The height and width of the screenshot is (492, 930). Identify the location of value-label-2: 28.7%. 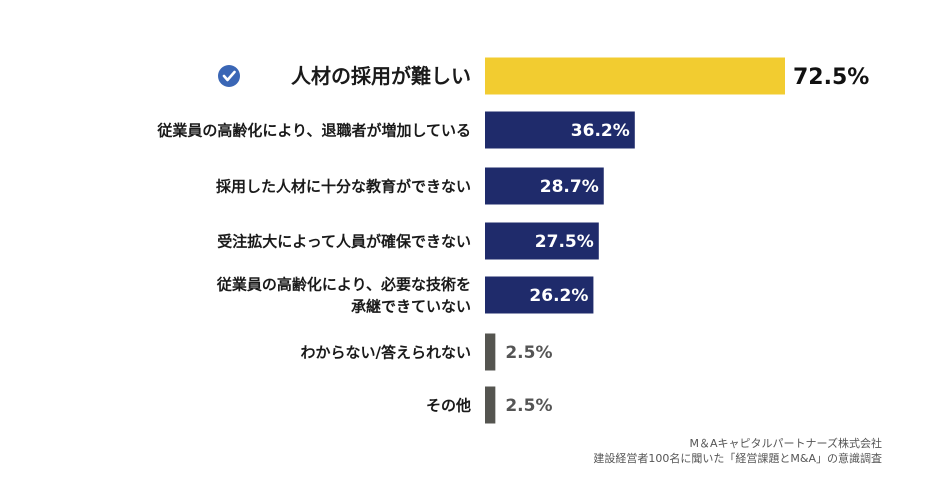
(569, 187).